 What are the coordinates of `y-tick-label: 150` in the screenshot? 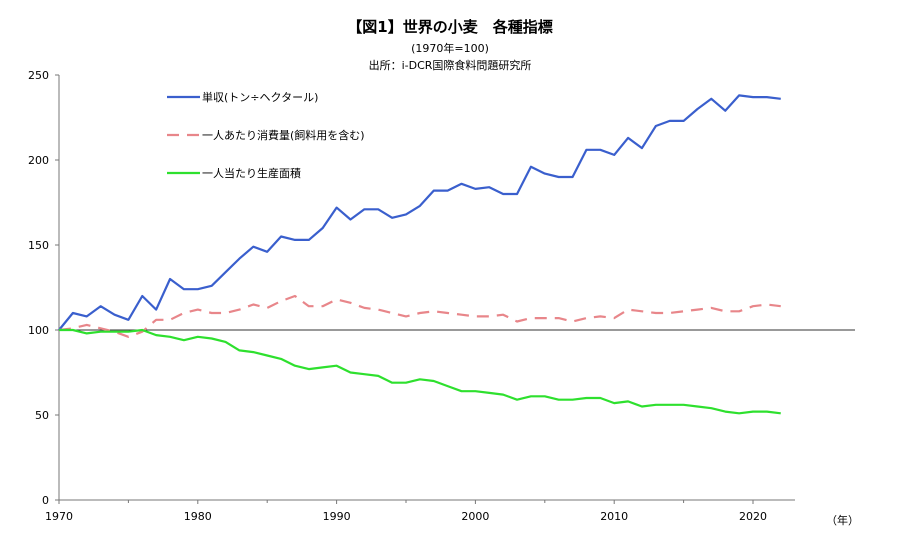 It's located at (38, 245).